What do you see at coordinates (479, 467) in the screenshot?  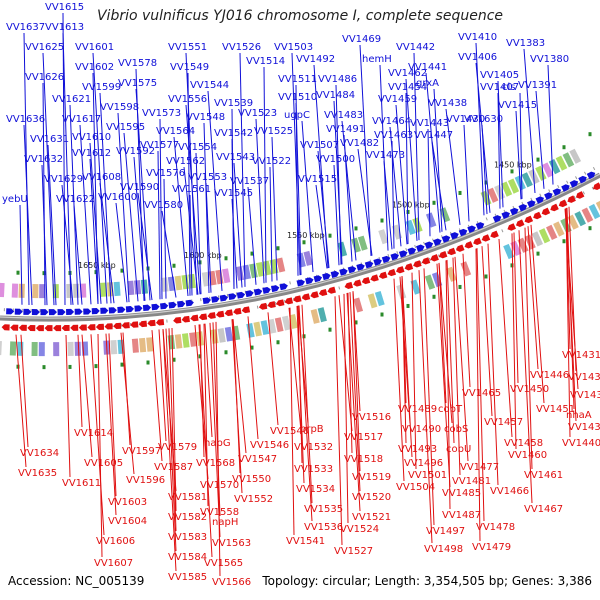 I see `bottom-gene-label: VV1477` at bounding box center [479, 467].